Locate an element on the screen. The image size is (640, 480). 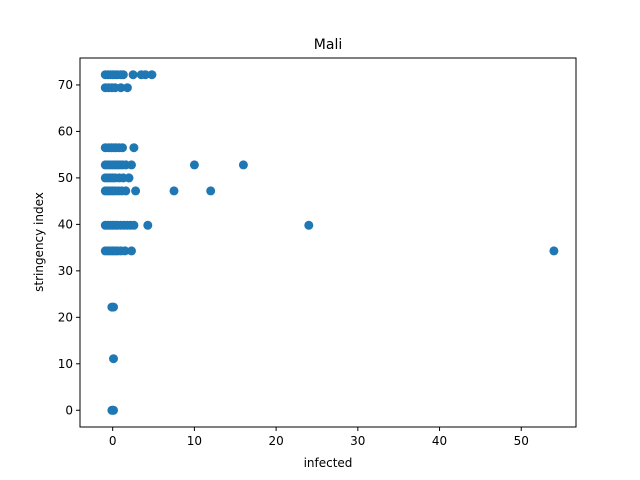
x-axis-label: infected is located at coordinates (328, 463).